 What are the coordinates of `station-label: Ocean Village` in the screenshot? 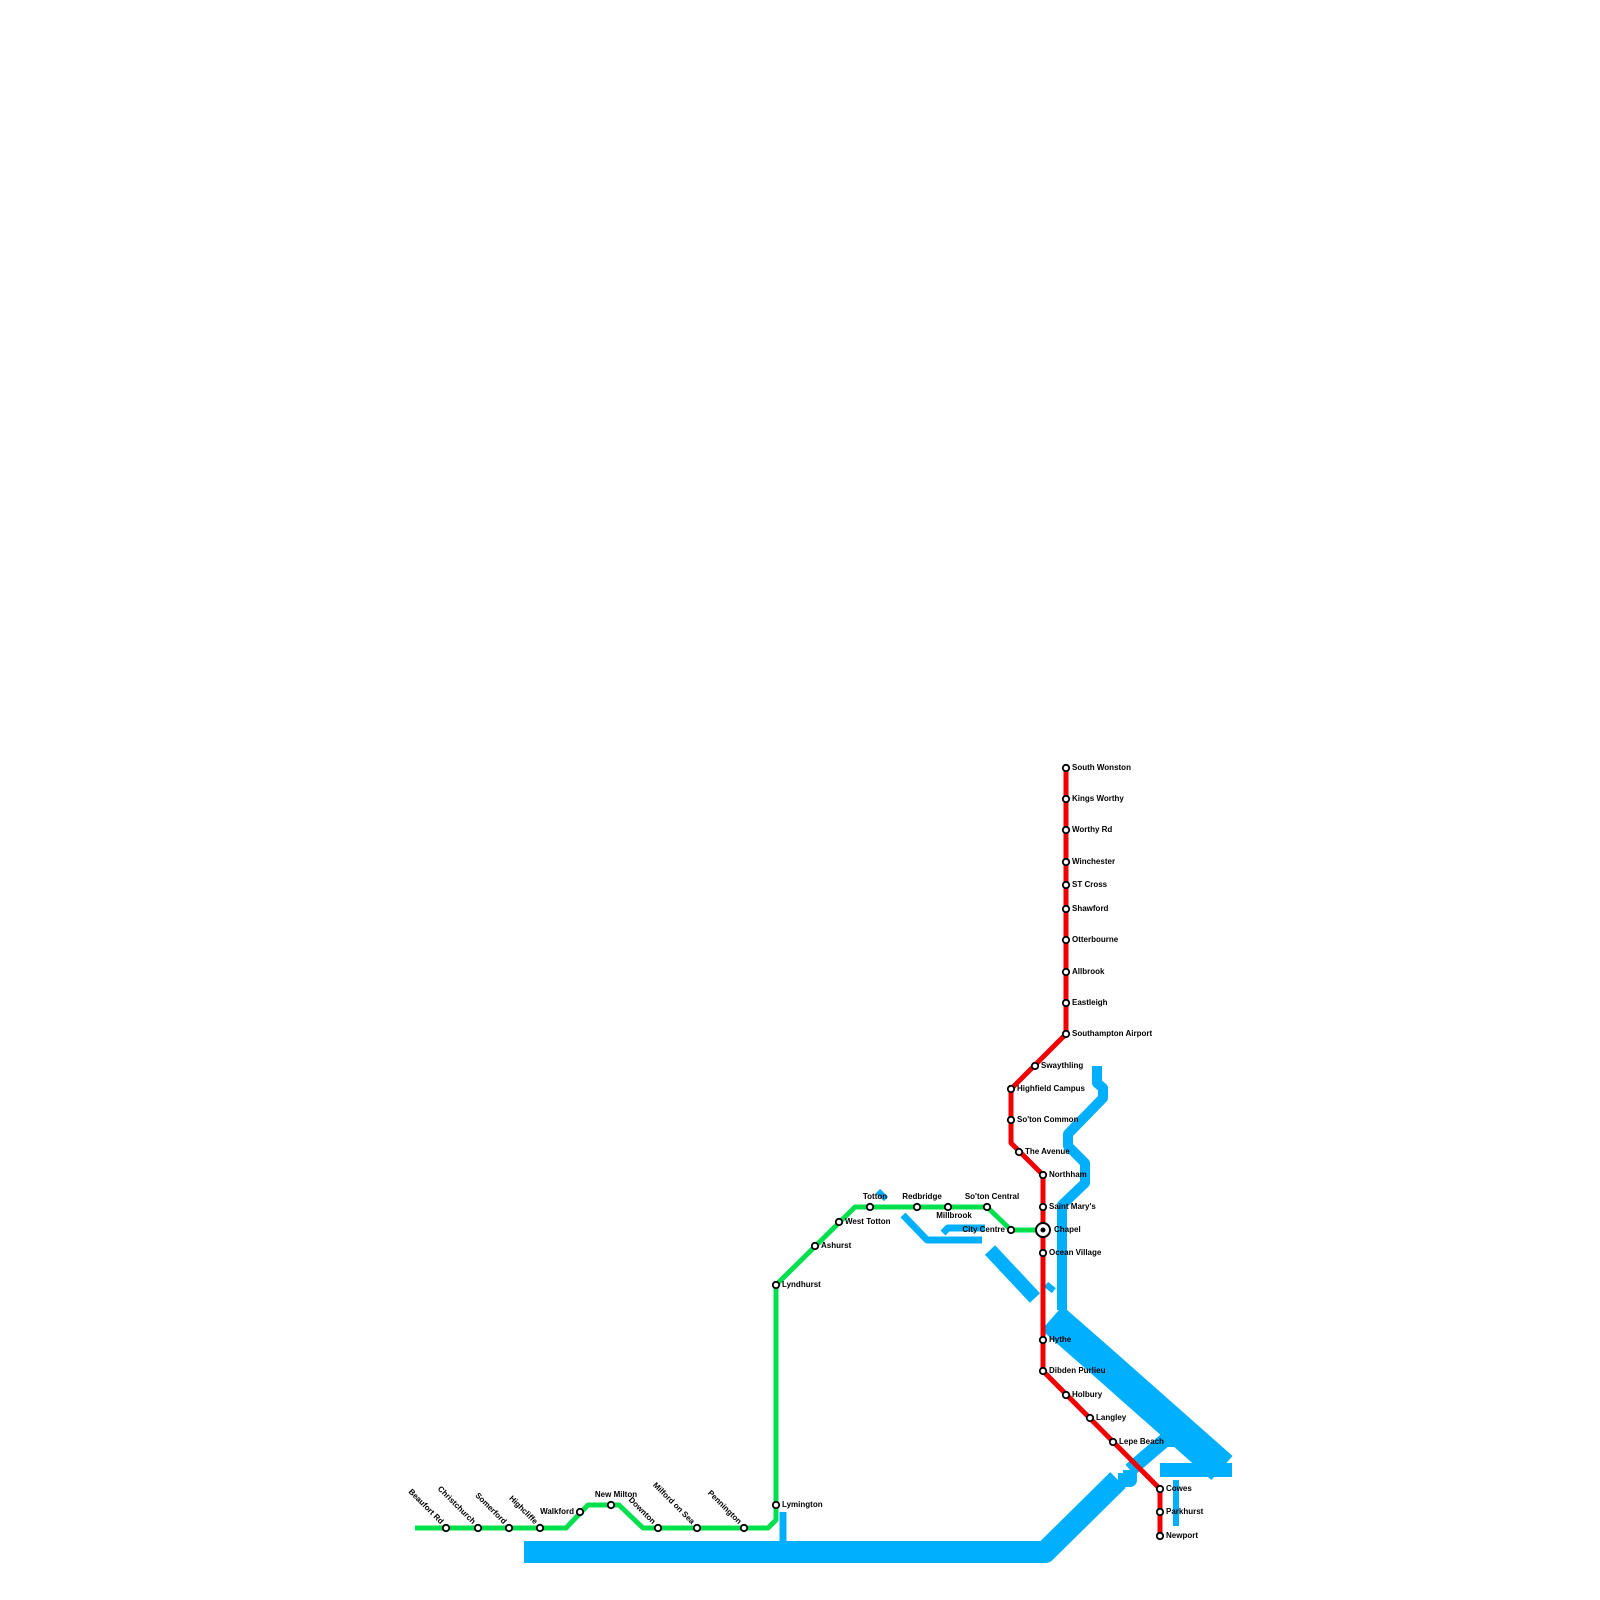 It's located at (1075, 1252).